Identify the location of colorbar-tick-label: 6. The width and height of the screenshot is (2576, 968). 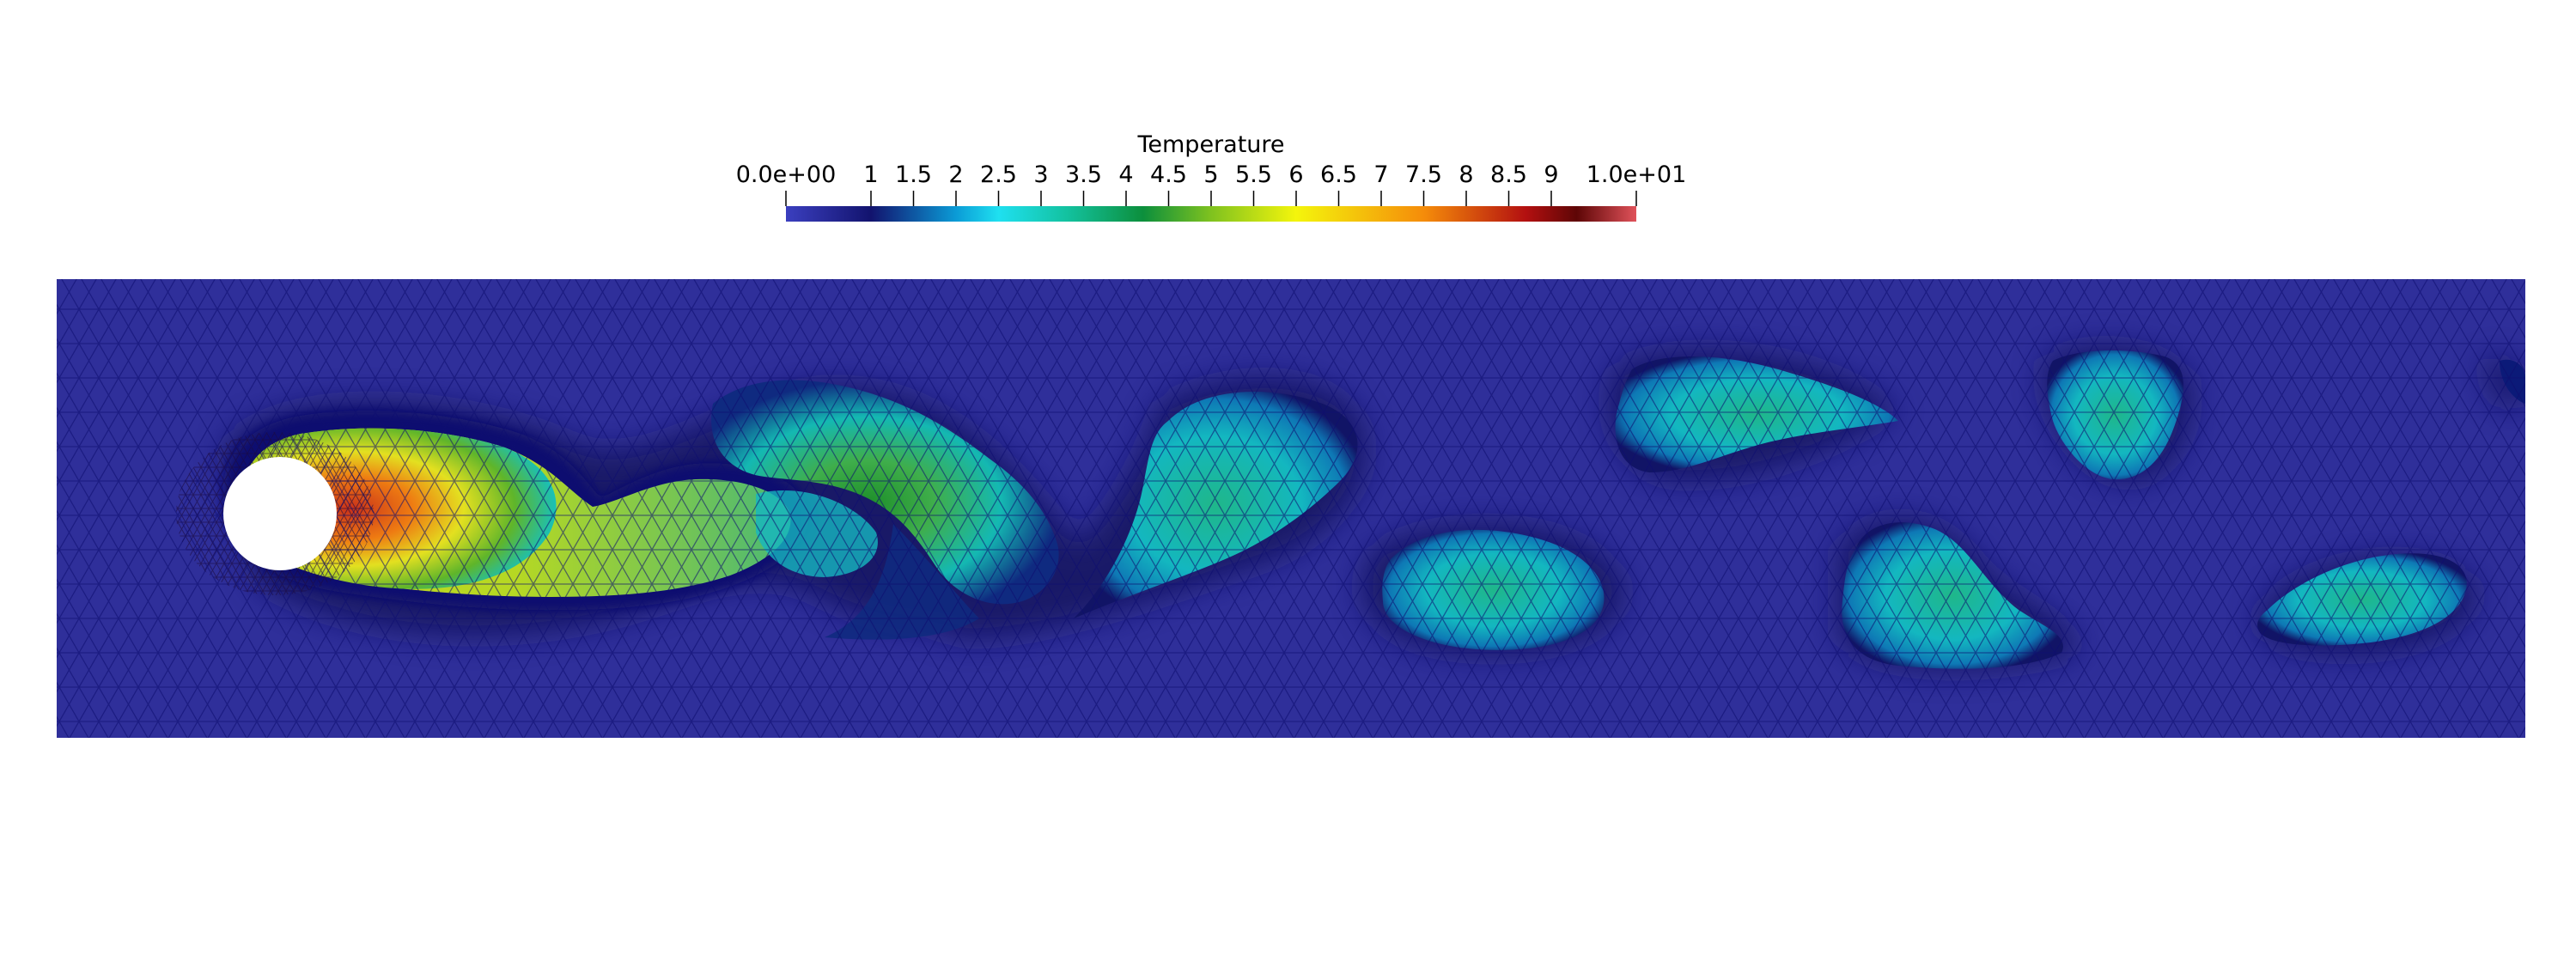
(1295, 174).